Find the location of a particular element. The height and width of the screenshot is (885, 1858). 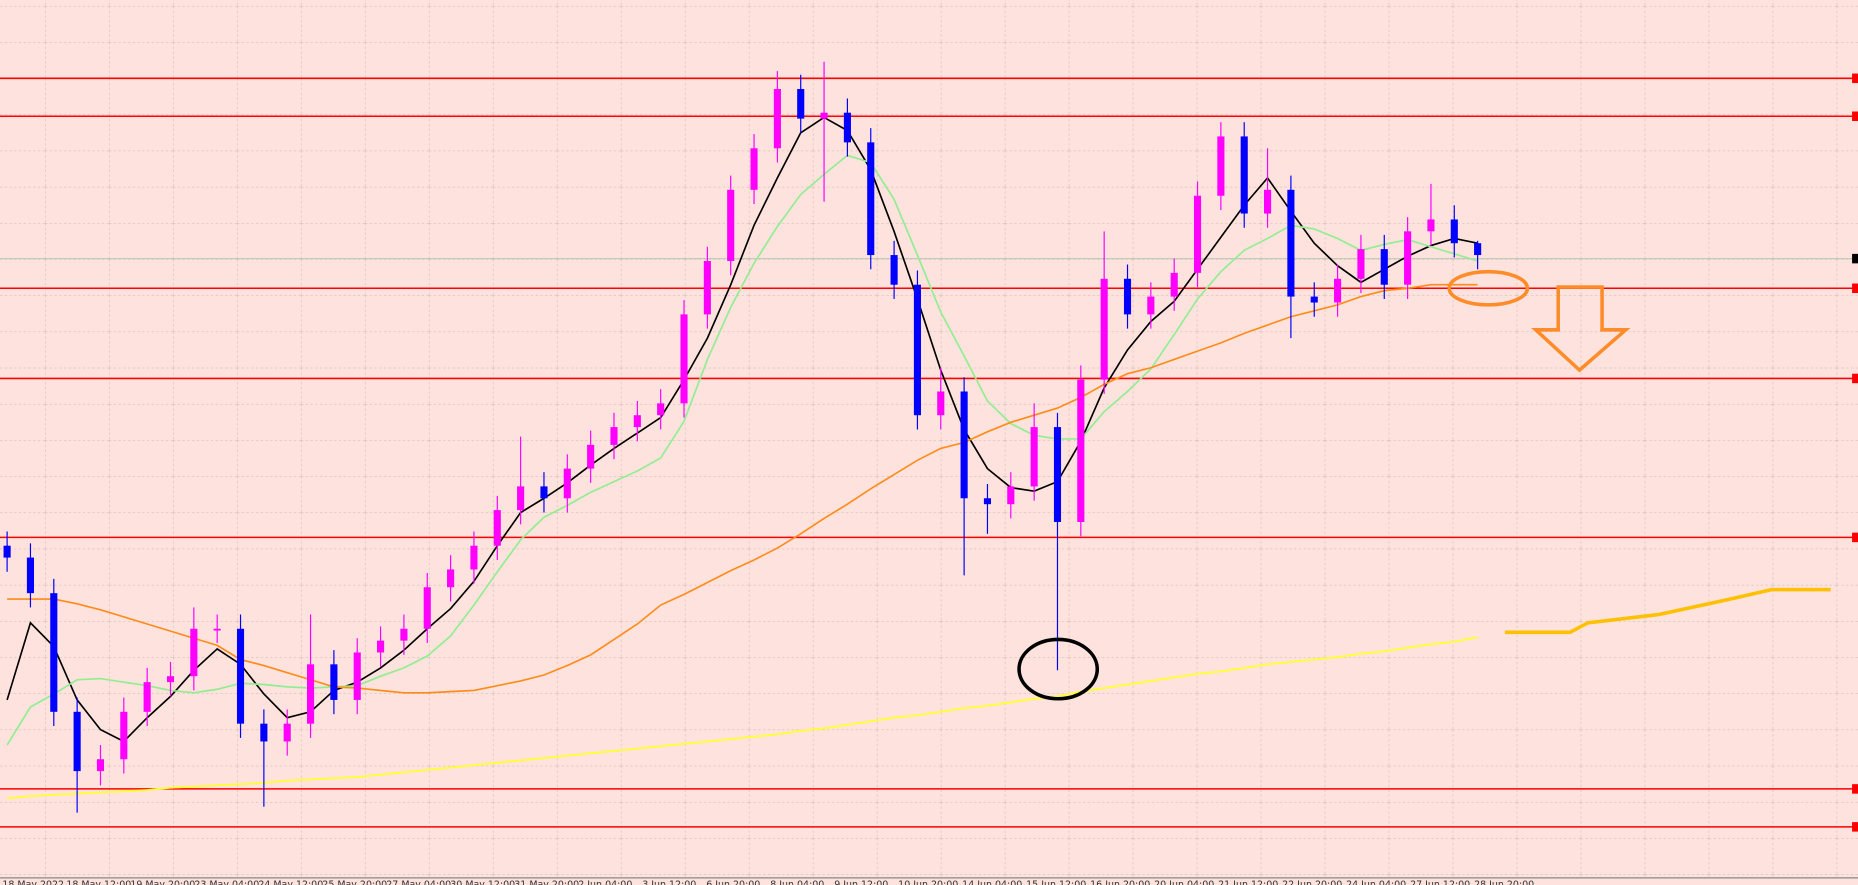

annotation-ellipse is located at coordinates (1488, 288).